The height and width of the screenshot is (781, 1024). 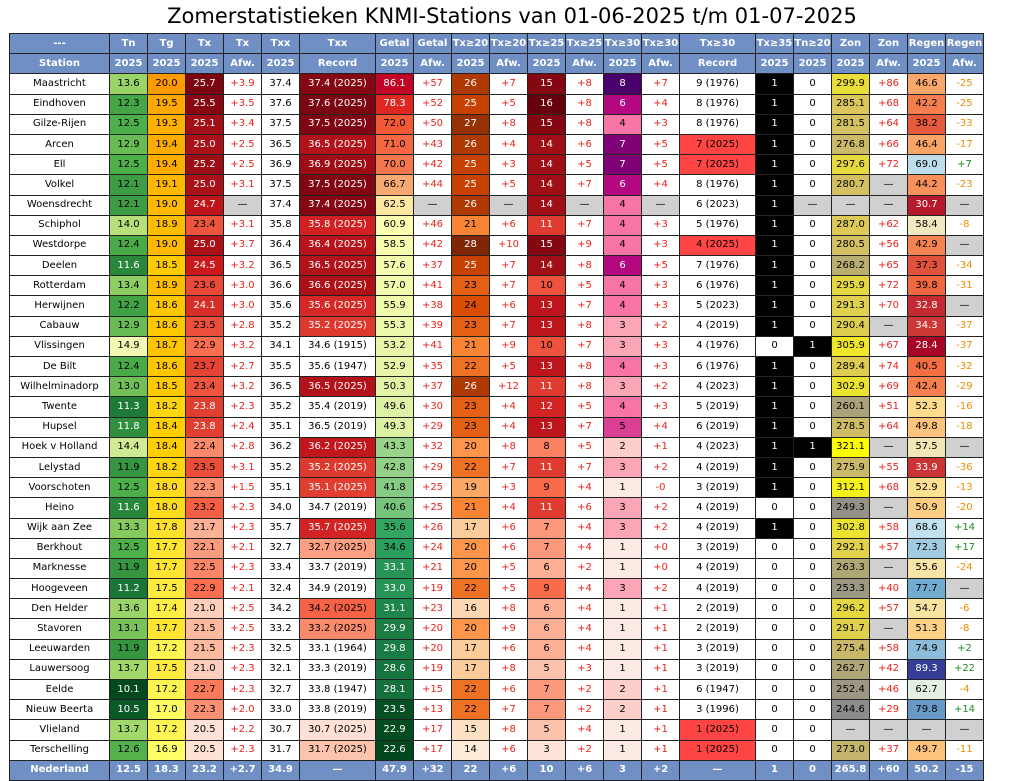 I want to click on cell-tg: 17.4, so click(x=166, y=609).